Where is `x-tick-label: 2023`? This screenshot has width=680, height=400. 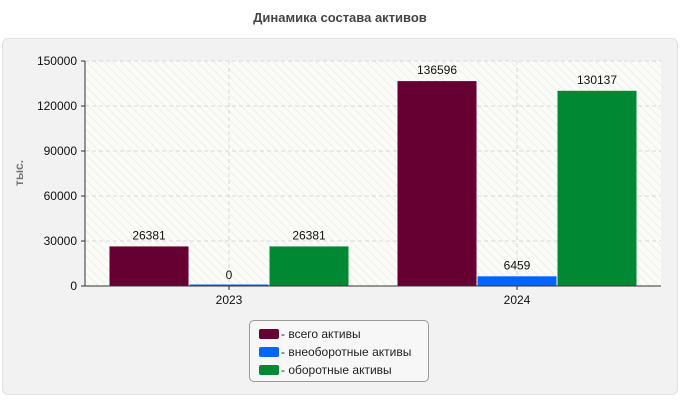 x-tick-label: 2023 is located at coordinates (229, 300).